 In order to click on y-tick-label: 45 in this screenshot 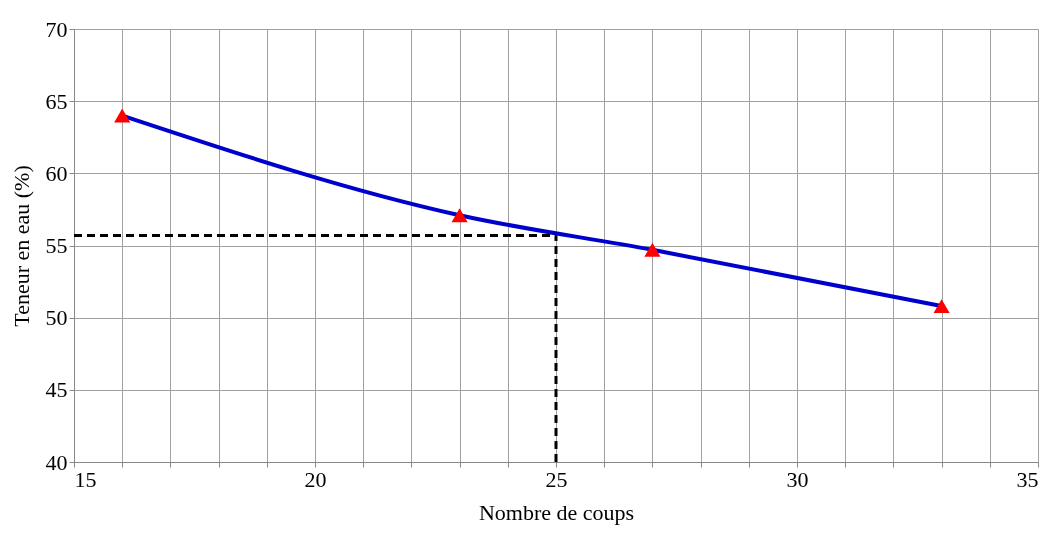, I will do `click(56, 390)`.